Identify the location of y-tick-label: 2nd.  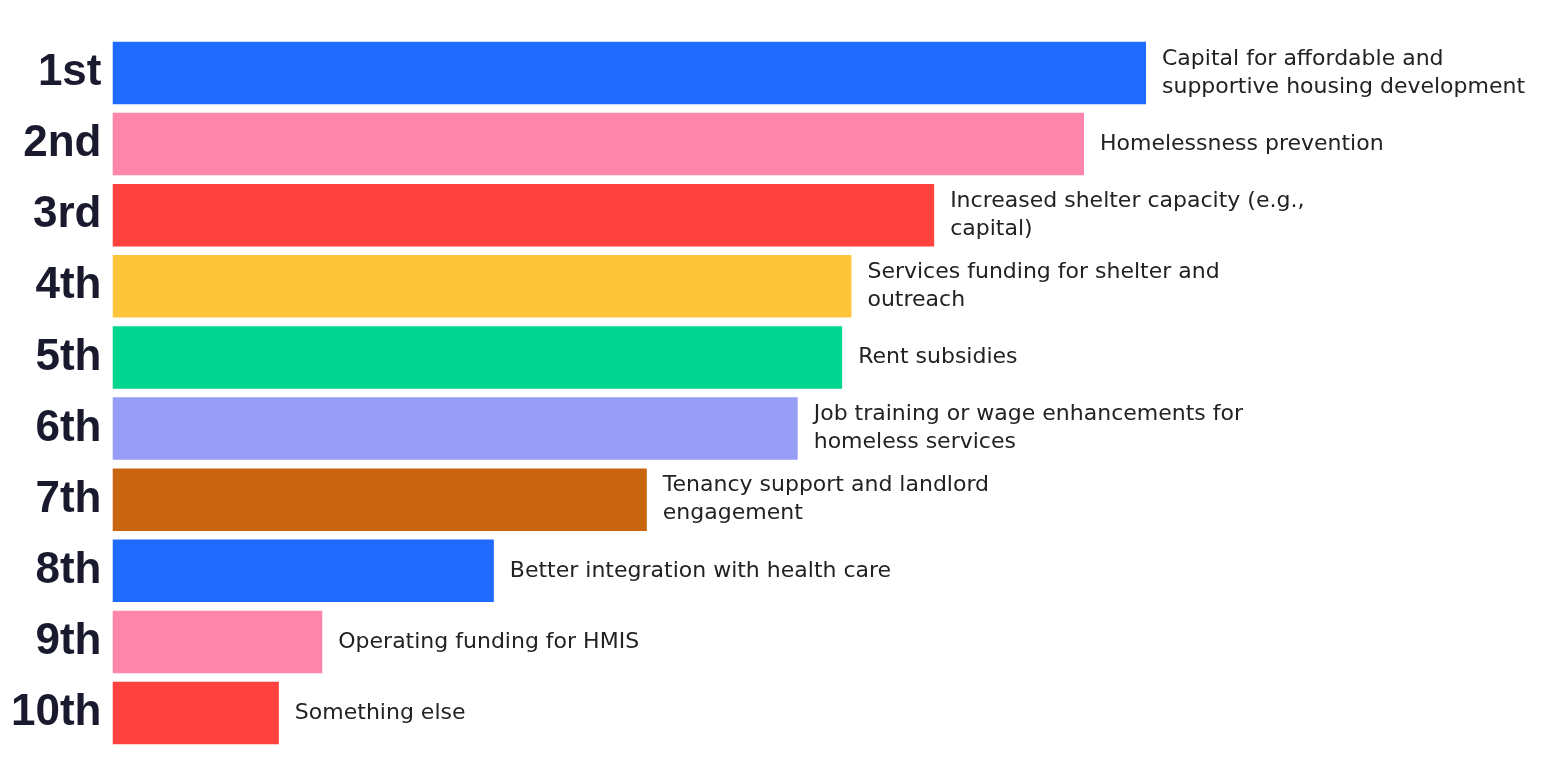
(62, 141).